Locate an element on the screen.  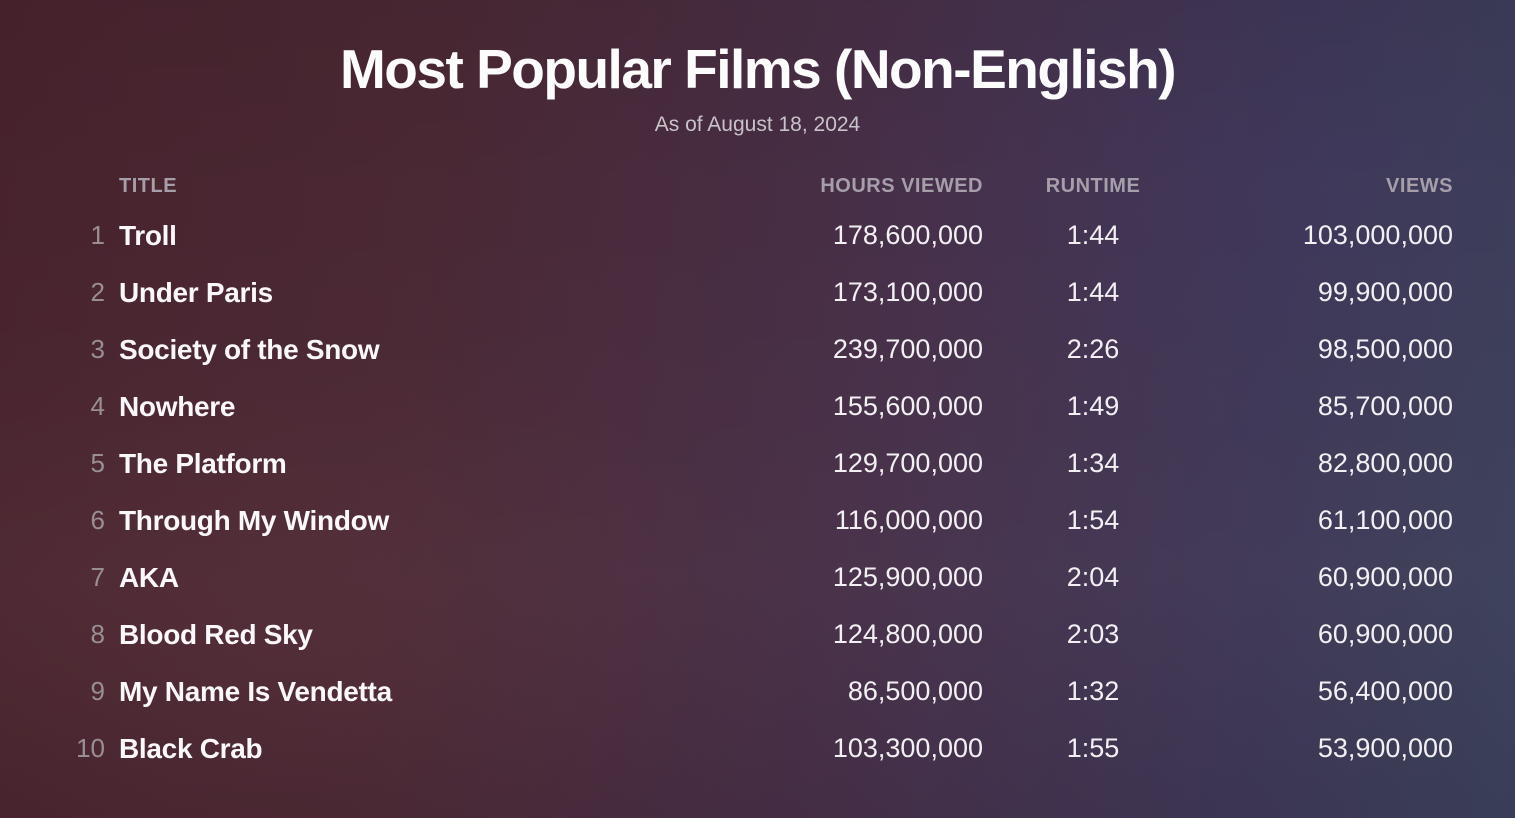
hours-viewed: 239,700,000 is located at coordinates (907, 349).